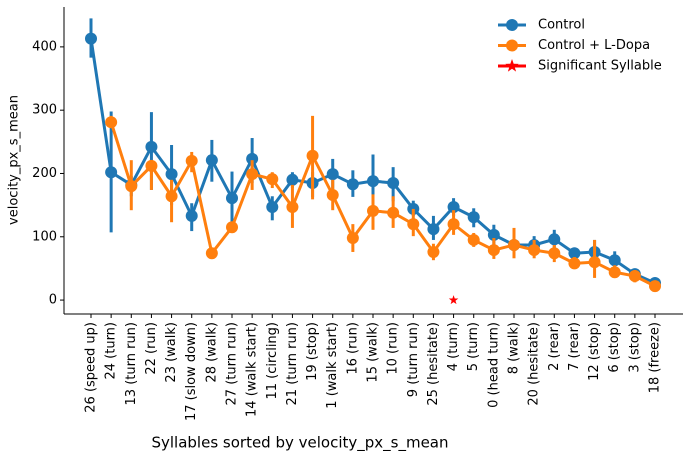 This screenshot has width=688, height=466. Describe the element at coordinates (413, 359) in the screenshot. I see `x-tick-label: 9 (turn run)` at that location.